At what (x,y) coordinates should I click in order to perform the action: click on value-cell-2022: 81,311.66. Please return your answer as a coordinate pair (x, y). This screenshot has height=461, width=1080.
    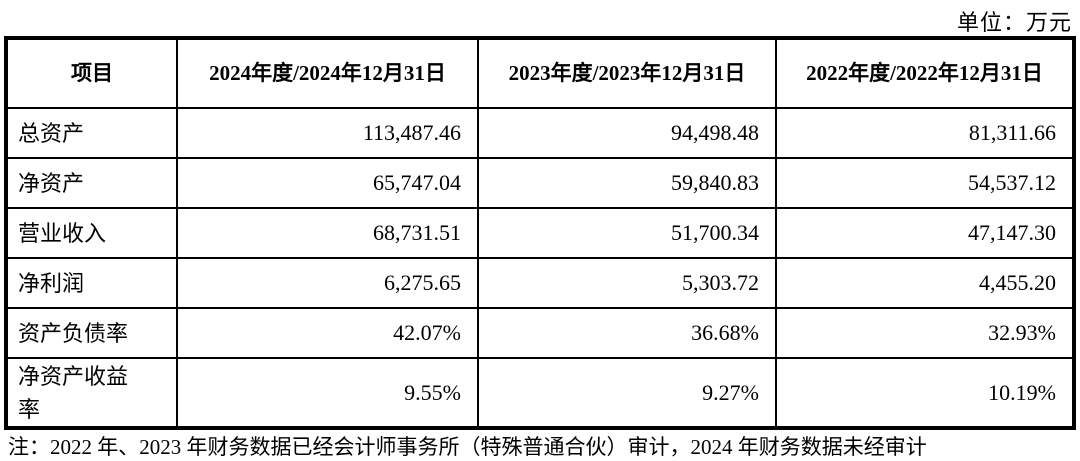
    Looking at the image, I should click on (925, 133).